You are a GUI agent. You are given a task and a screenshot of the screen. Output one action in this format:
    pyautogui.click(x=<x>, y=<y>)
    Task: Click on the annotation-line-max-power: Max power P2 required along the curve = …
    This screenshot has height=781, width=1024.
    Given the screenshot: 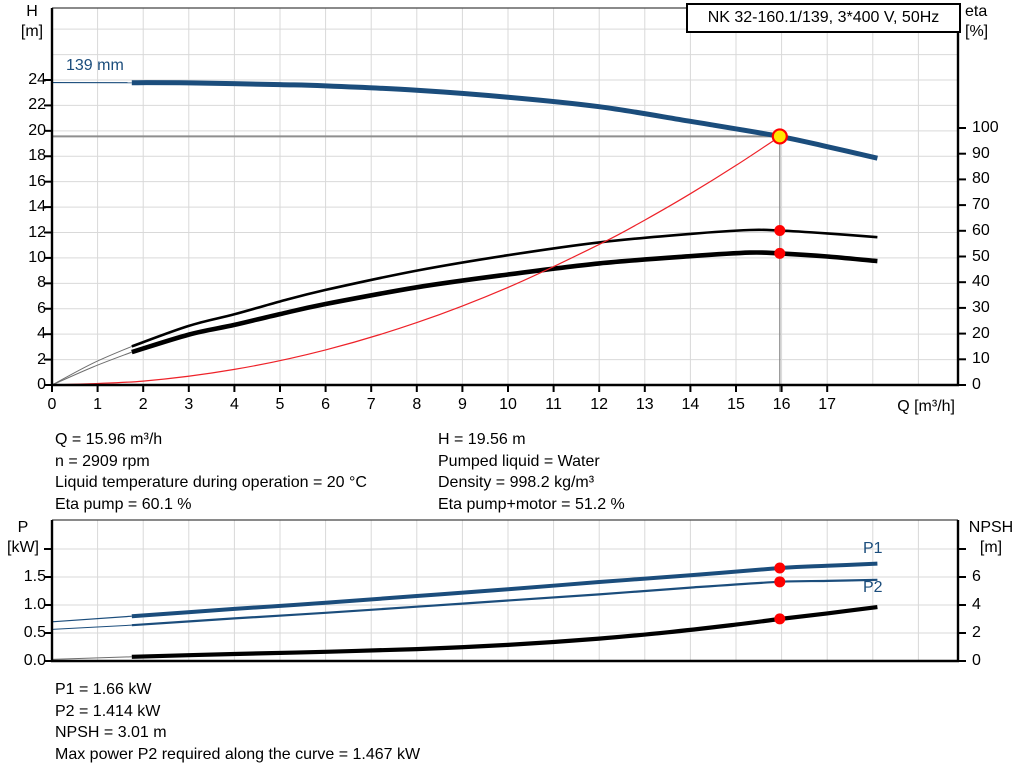 What is the action you would take?
    pyautogui.click(x=238, y=755)
    